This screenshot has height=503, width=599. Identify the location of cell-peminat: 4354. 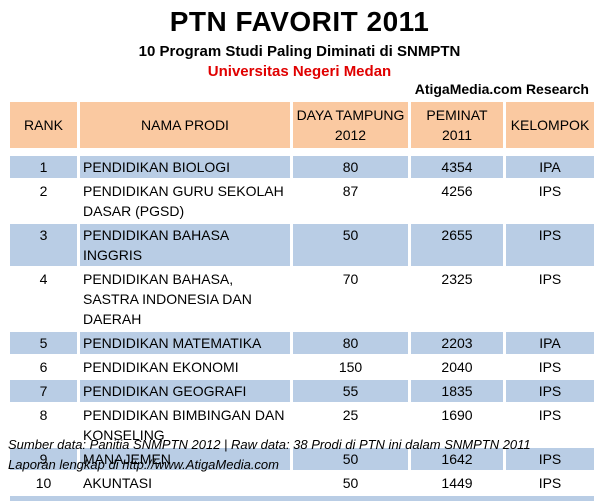
(457, 167).